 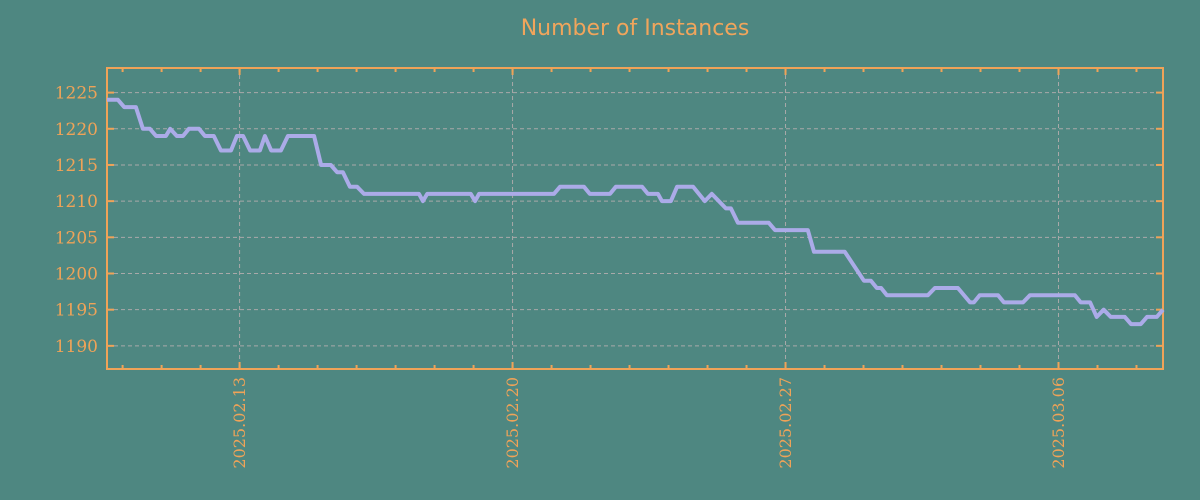 I want to click on x-tick-label: 2025.02.20, so click(x=512, y=423).